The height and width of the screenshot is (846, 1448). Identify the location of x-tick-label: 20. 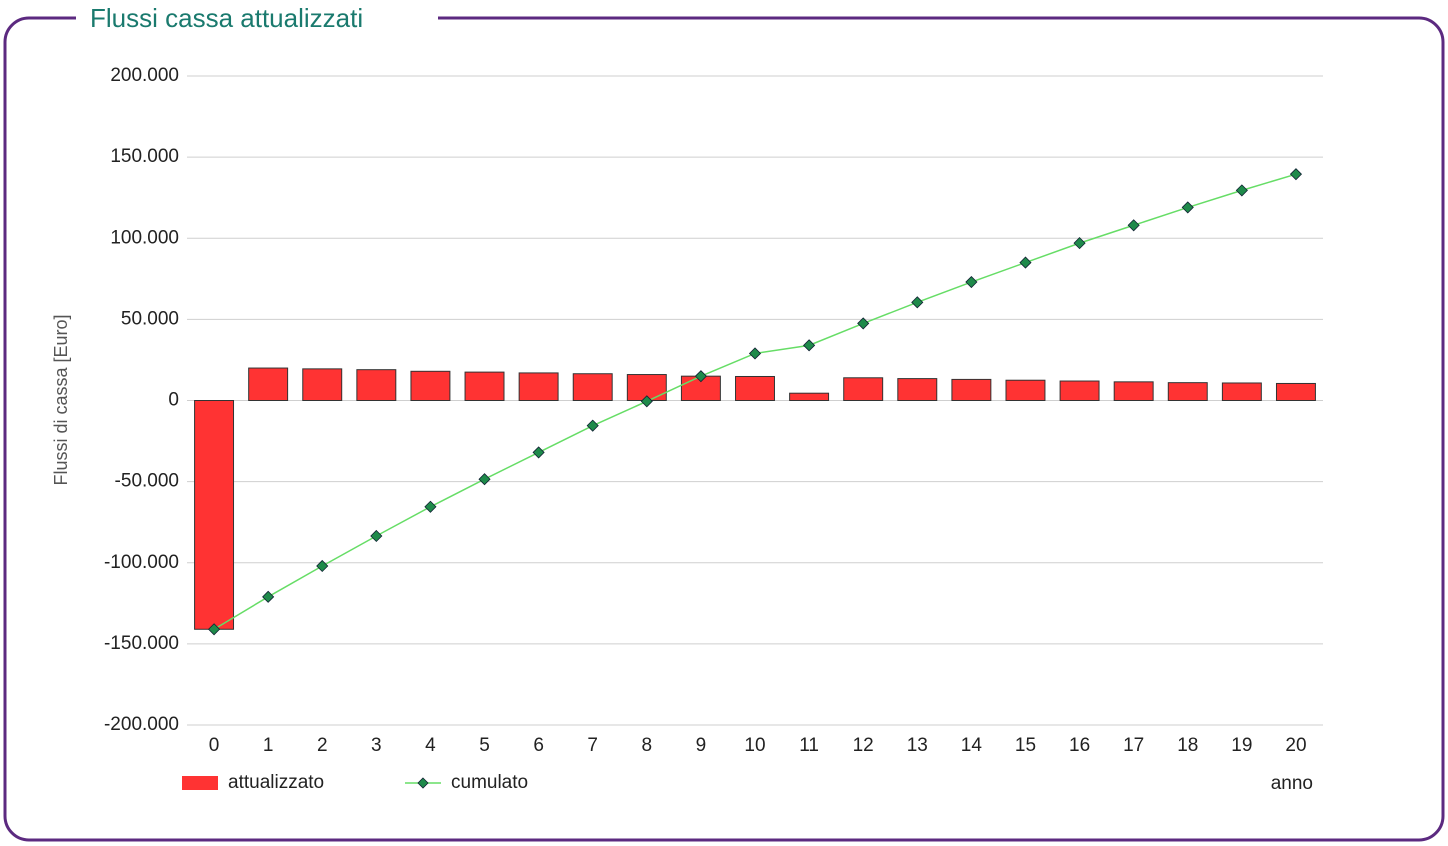
(1295, 745).